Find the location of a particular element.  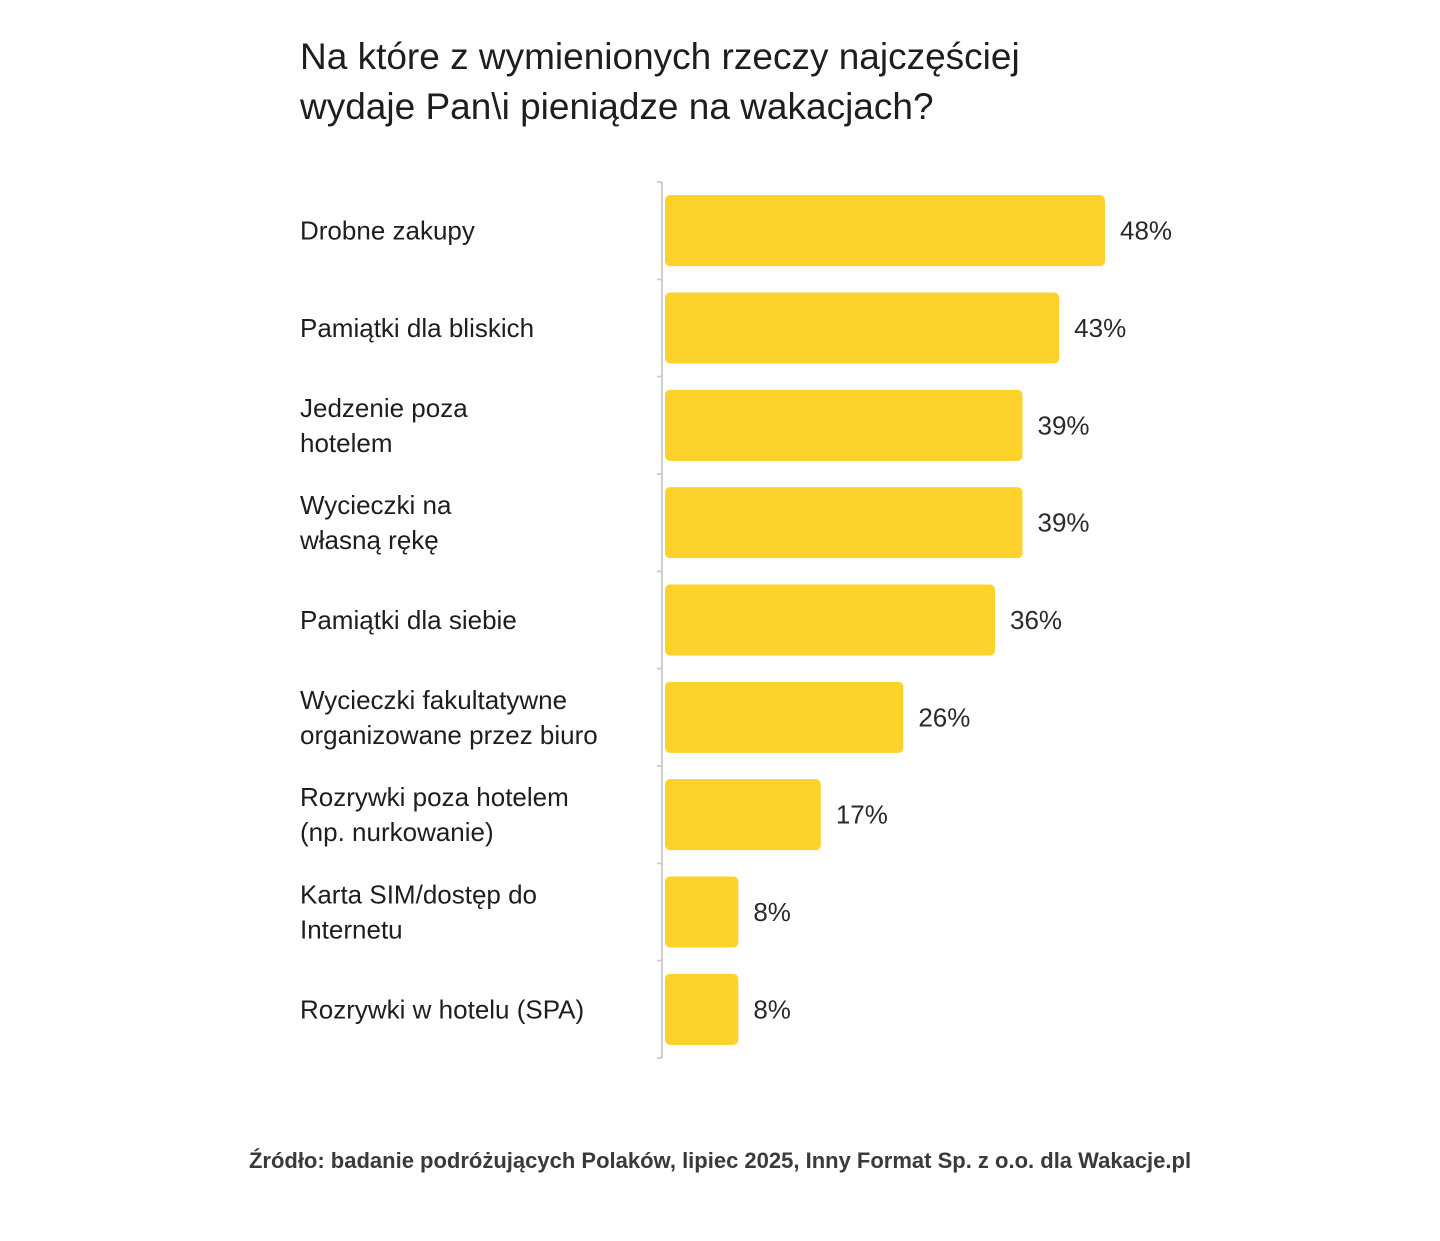

category-label: Rozrywki w hotelu (SPA) is located at coordinates (442, 1009).